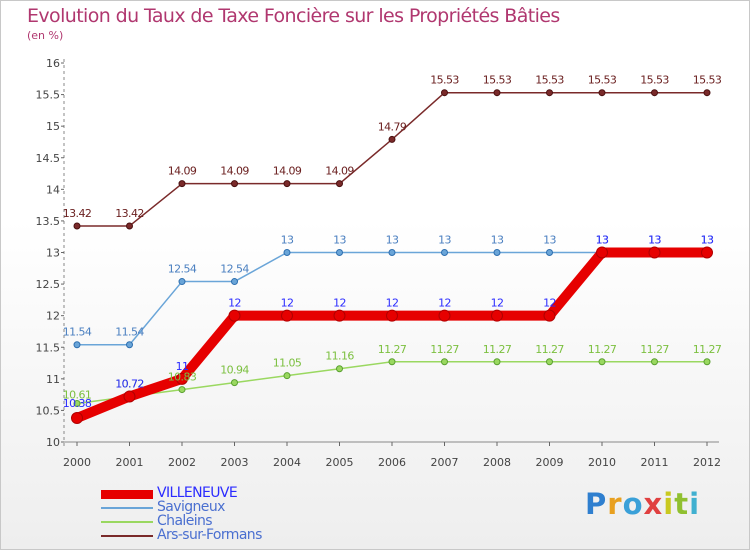 This screenshot has width=750, height=550. Describe the element at coordinates (287, 363) in the screenshot. I see `data-label: 11.05` at that location.